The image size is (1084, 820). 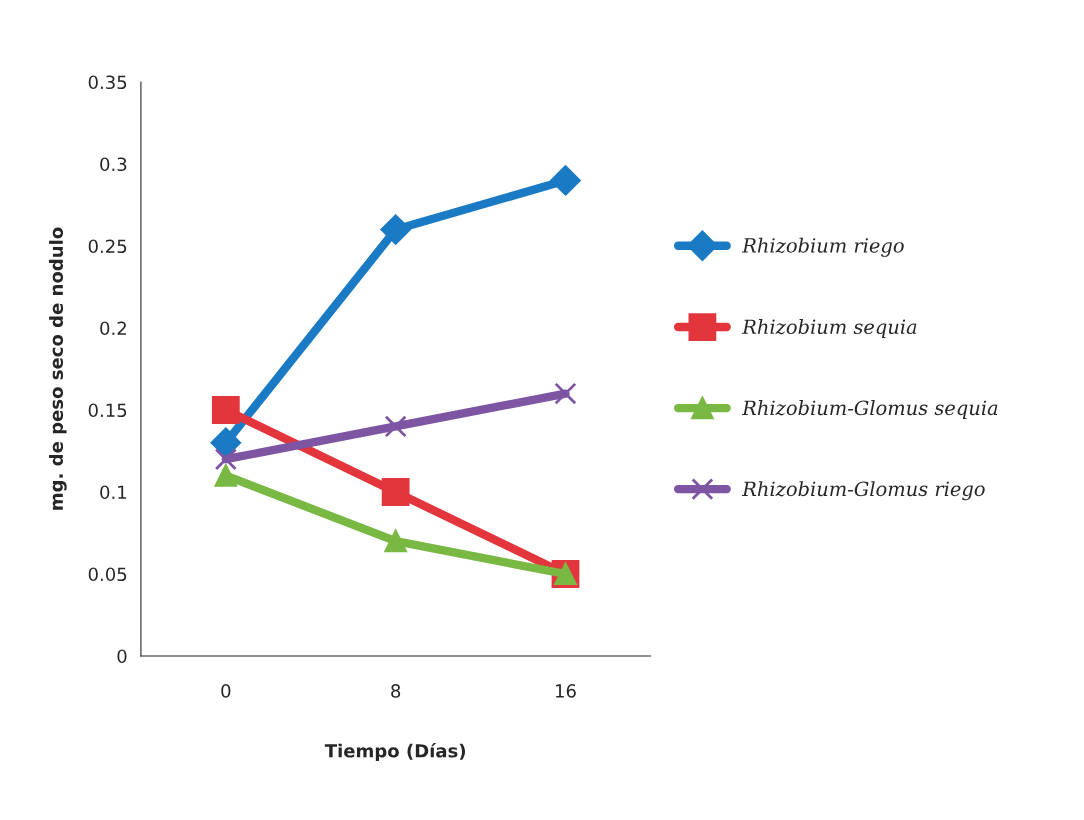 I want to click on legend-label: Rhizobium riego, so click(x=822, y=247).